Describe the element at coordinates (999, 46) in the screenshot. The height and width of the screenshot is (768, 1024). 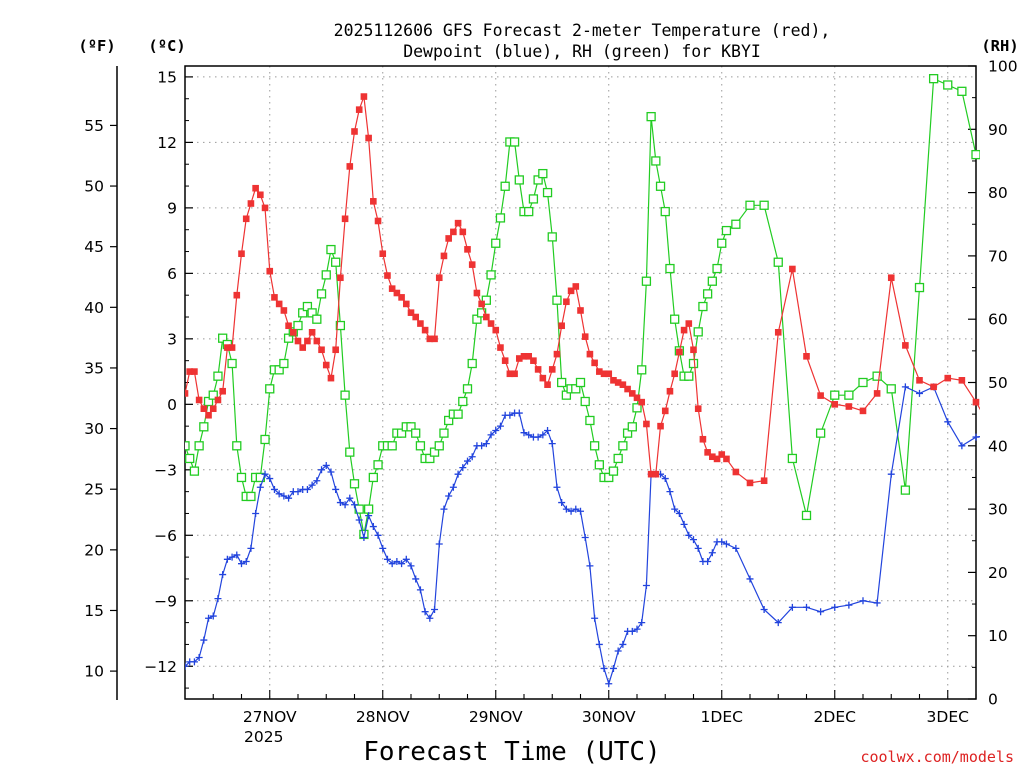
I see `rh-unit-label: (RH)` at that location.